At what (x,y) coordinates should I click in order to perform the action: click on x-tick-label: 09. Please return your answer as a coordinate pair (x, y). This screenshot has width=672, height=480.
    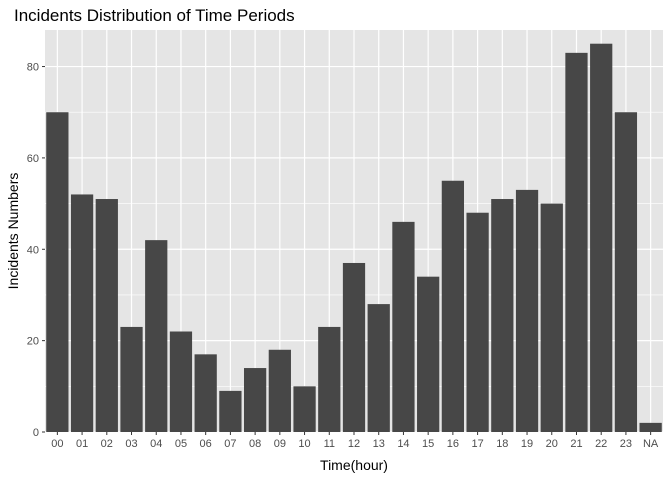
    Looking at the image, I should click on (280, 444).